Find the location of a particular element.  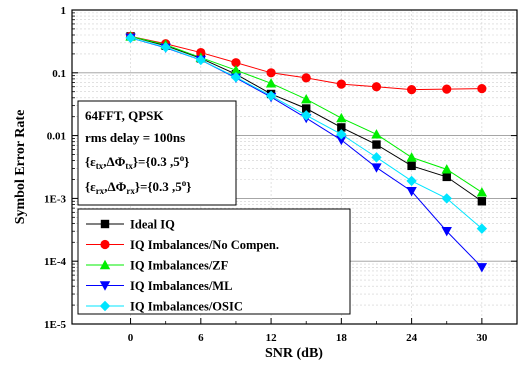

legend-item: Ideal IQ is located at coordinates (130, 225).